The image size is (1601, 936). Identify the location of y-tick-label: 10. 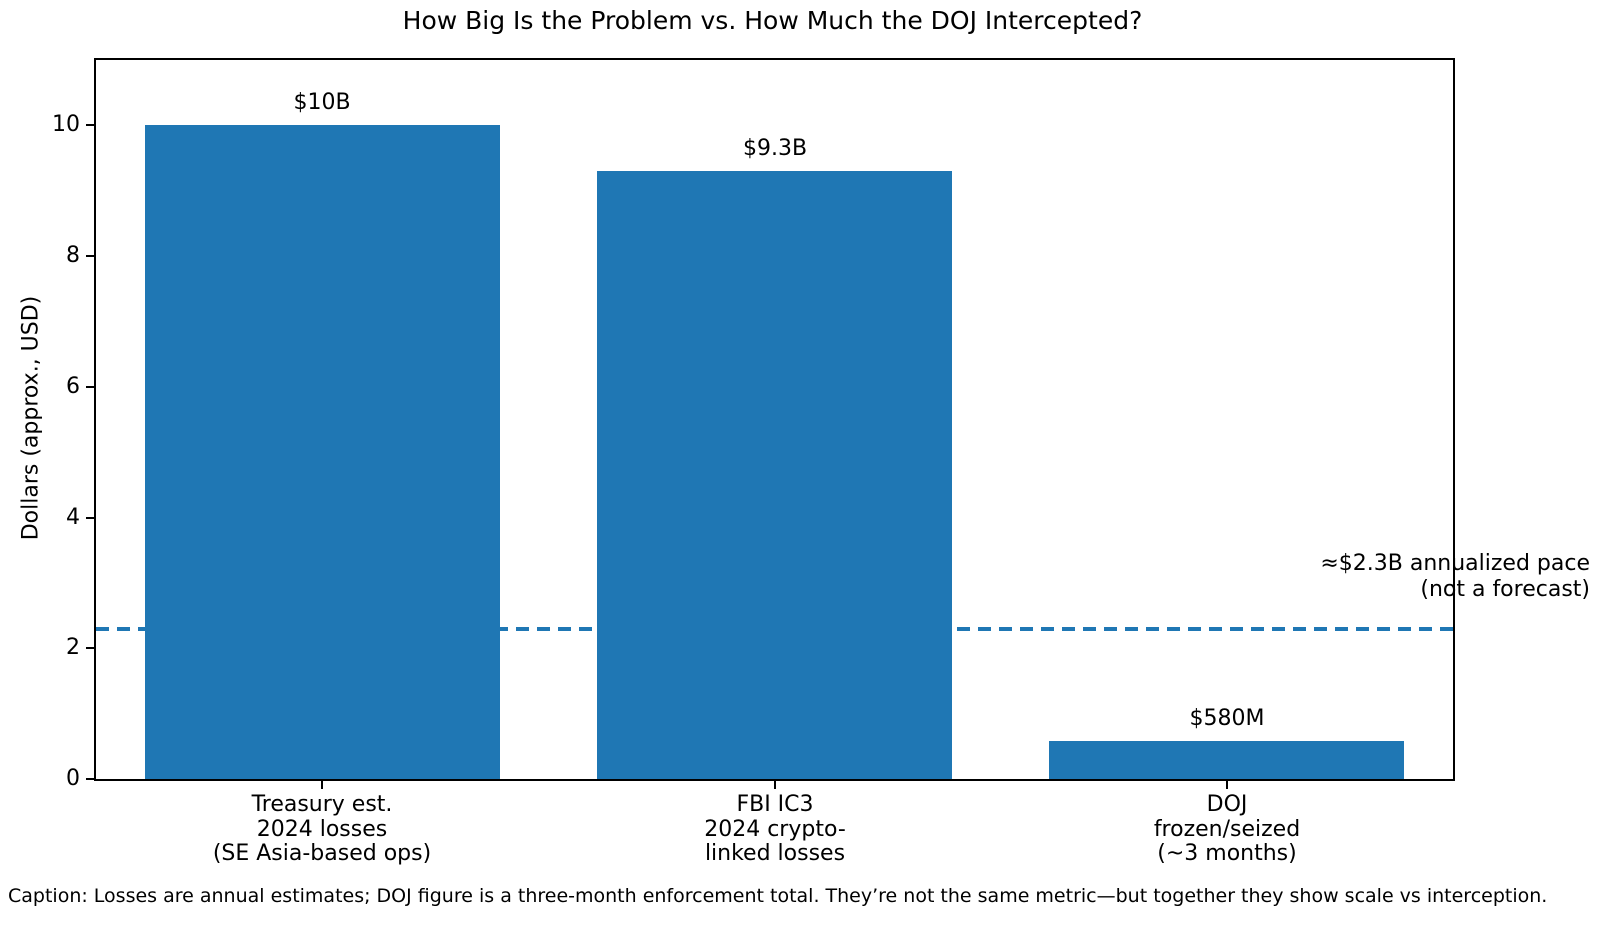
(66, 124).